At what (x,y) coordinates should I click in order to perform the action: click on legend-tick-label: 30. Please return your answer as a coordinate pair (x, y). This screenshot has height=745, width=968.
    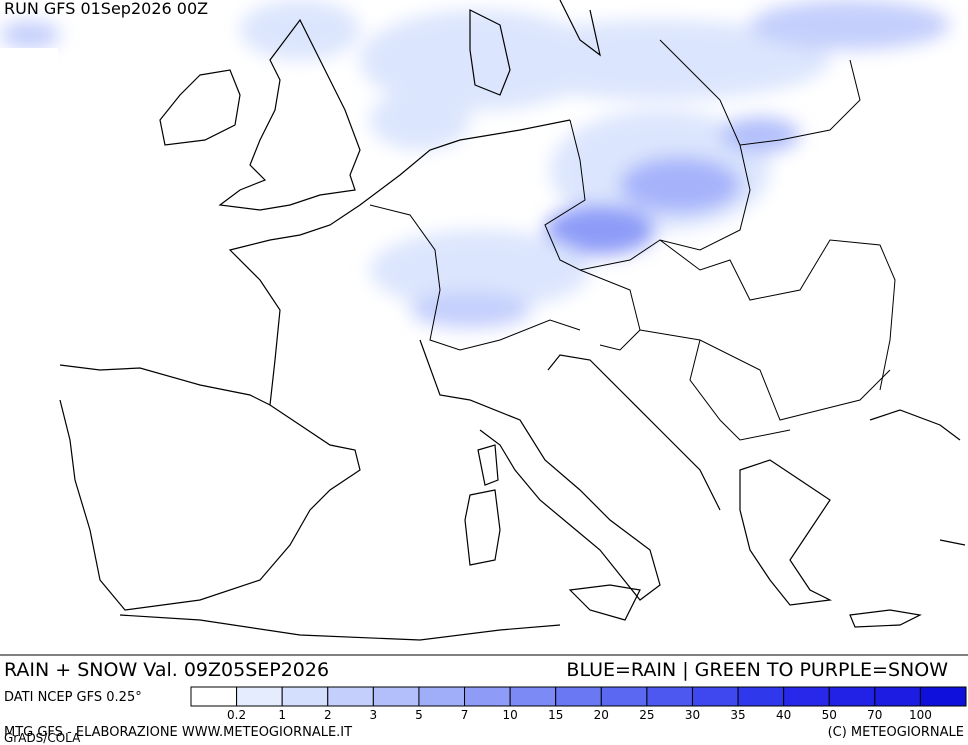
    Looking at the image, I should click on (692, 715).